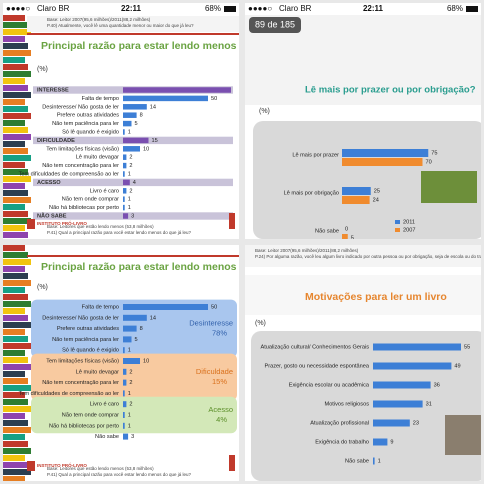  Describe the element at coordinates (463, 435) in the screenshot. I see `photo` at that location.